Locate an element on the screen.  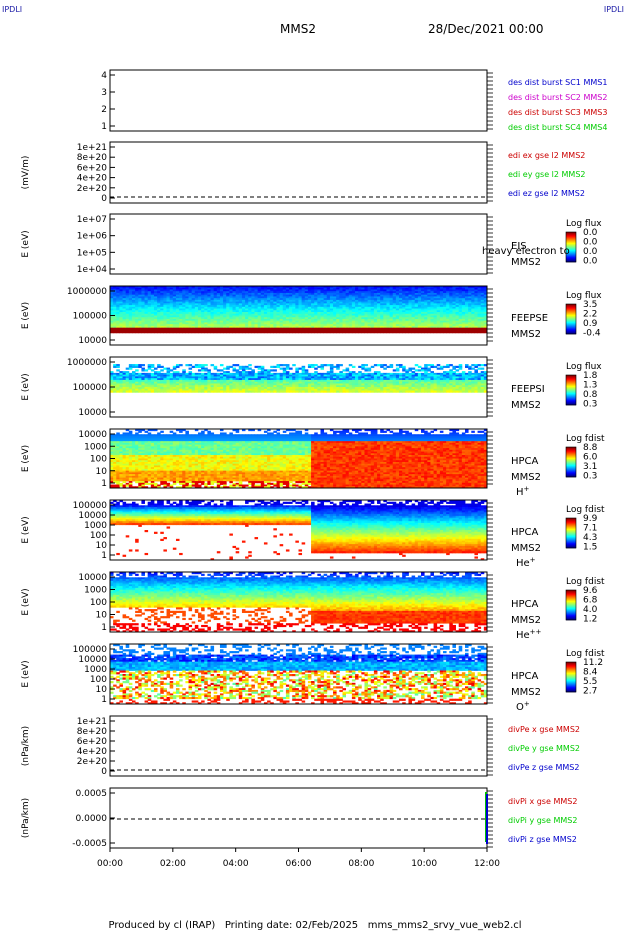
colorbar-tick: 1.2 is located at coordinates (590, 620).